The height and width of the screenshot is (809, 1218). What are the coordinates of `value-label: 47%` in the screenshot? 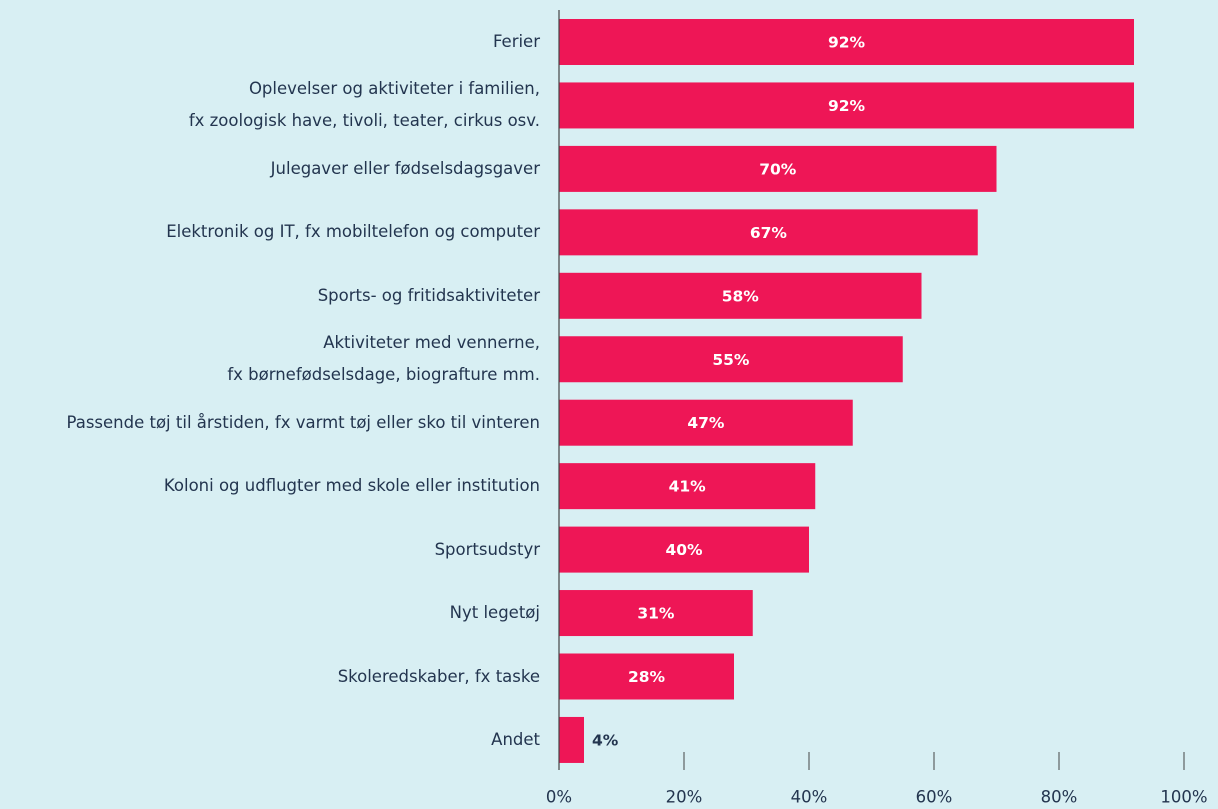 It's located at (706, 423).